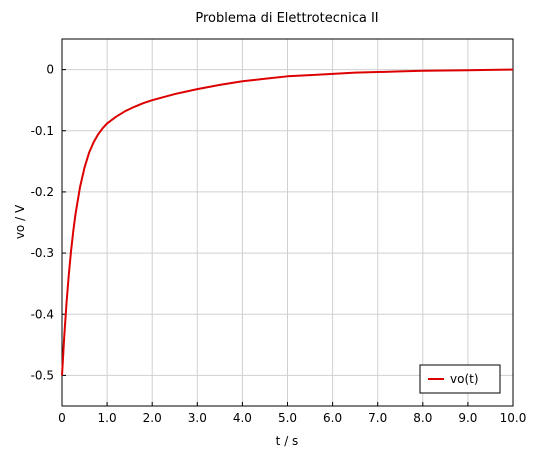  I want to click on y-axis-label: vo / V, so click(20, 221).